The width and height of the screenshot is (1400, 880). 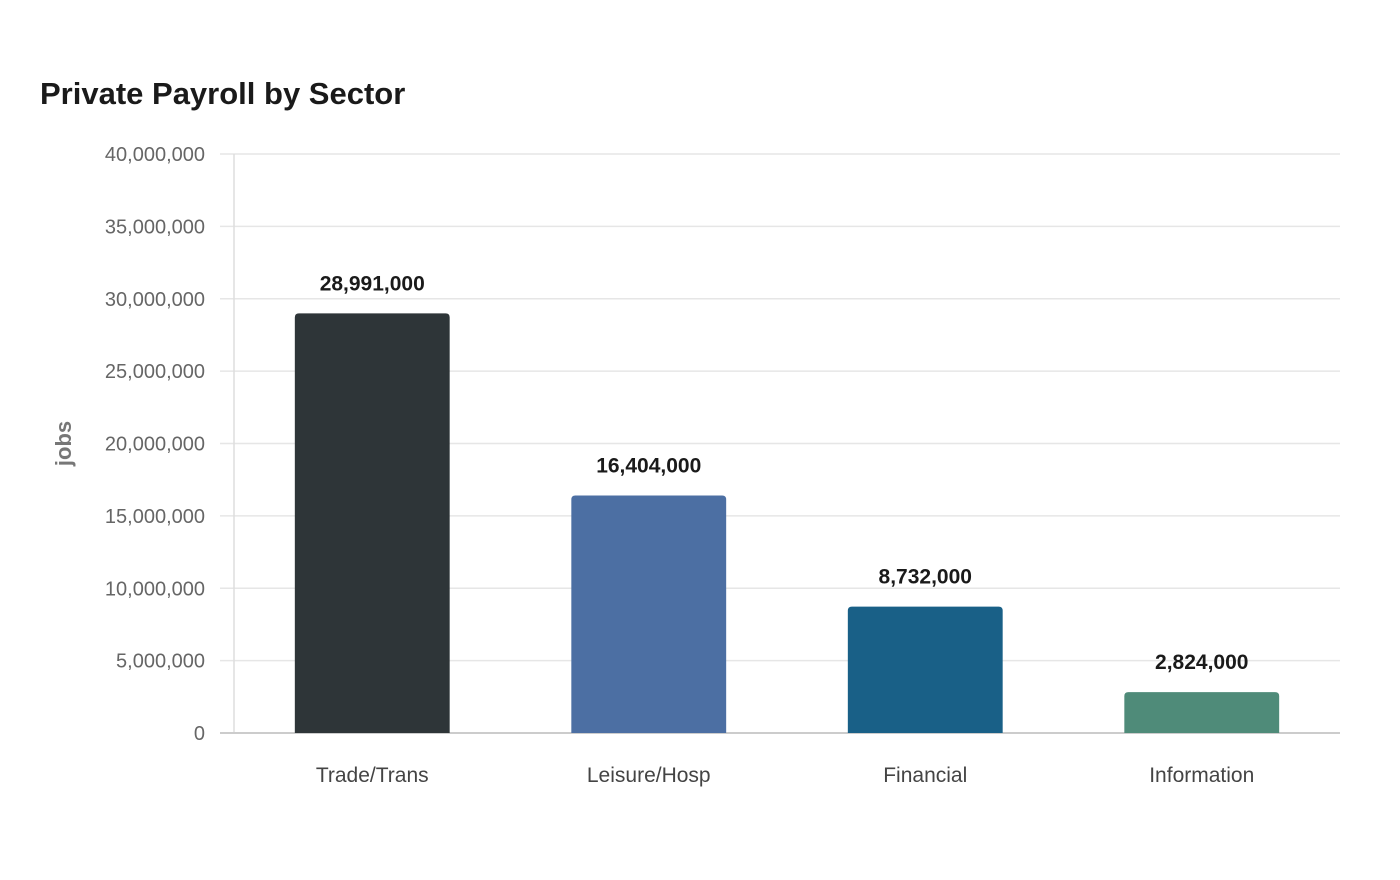 What do you see at coordinates (649, 614) in the screenshot?
I see `bar-leisure-hosp` at bounding box center [649, 614].